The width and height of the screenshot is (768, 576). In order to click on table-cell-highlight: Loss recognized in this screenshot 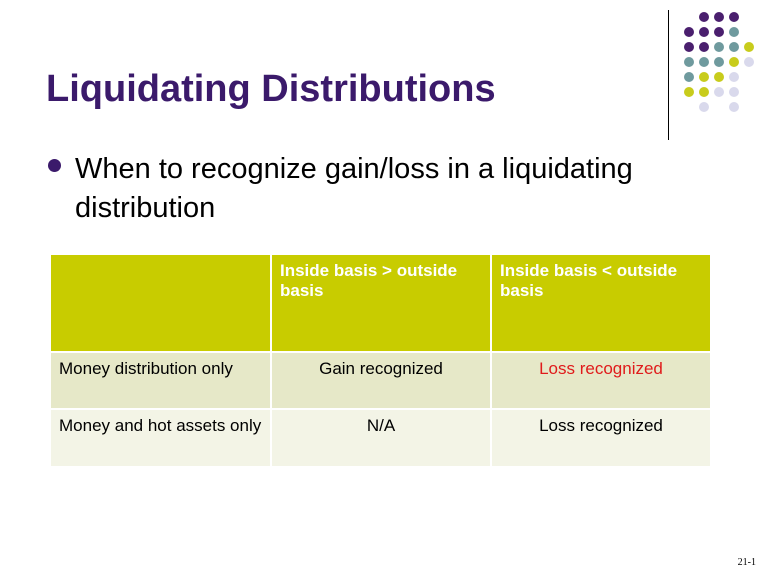, I will do `click(601, 381)`.